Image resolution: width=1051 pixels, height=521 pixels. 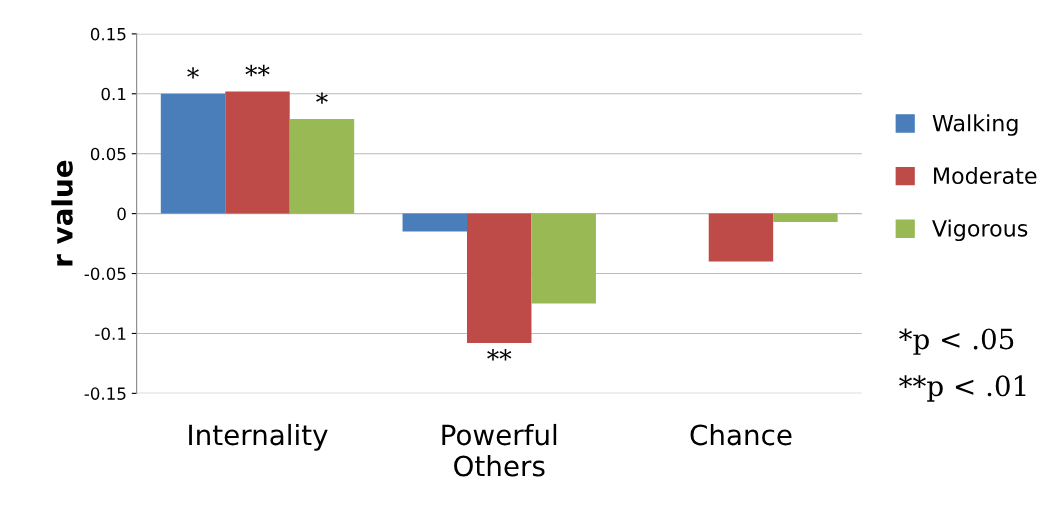 I want to click on legend-label: Moderate, so click(x=985, y=175).